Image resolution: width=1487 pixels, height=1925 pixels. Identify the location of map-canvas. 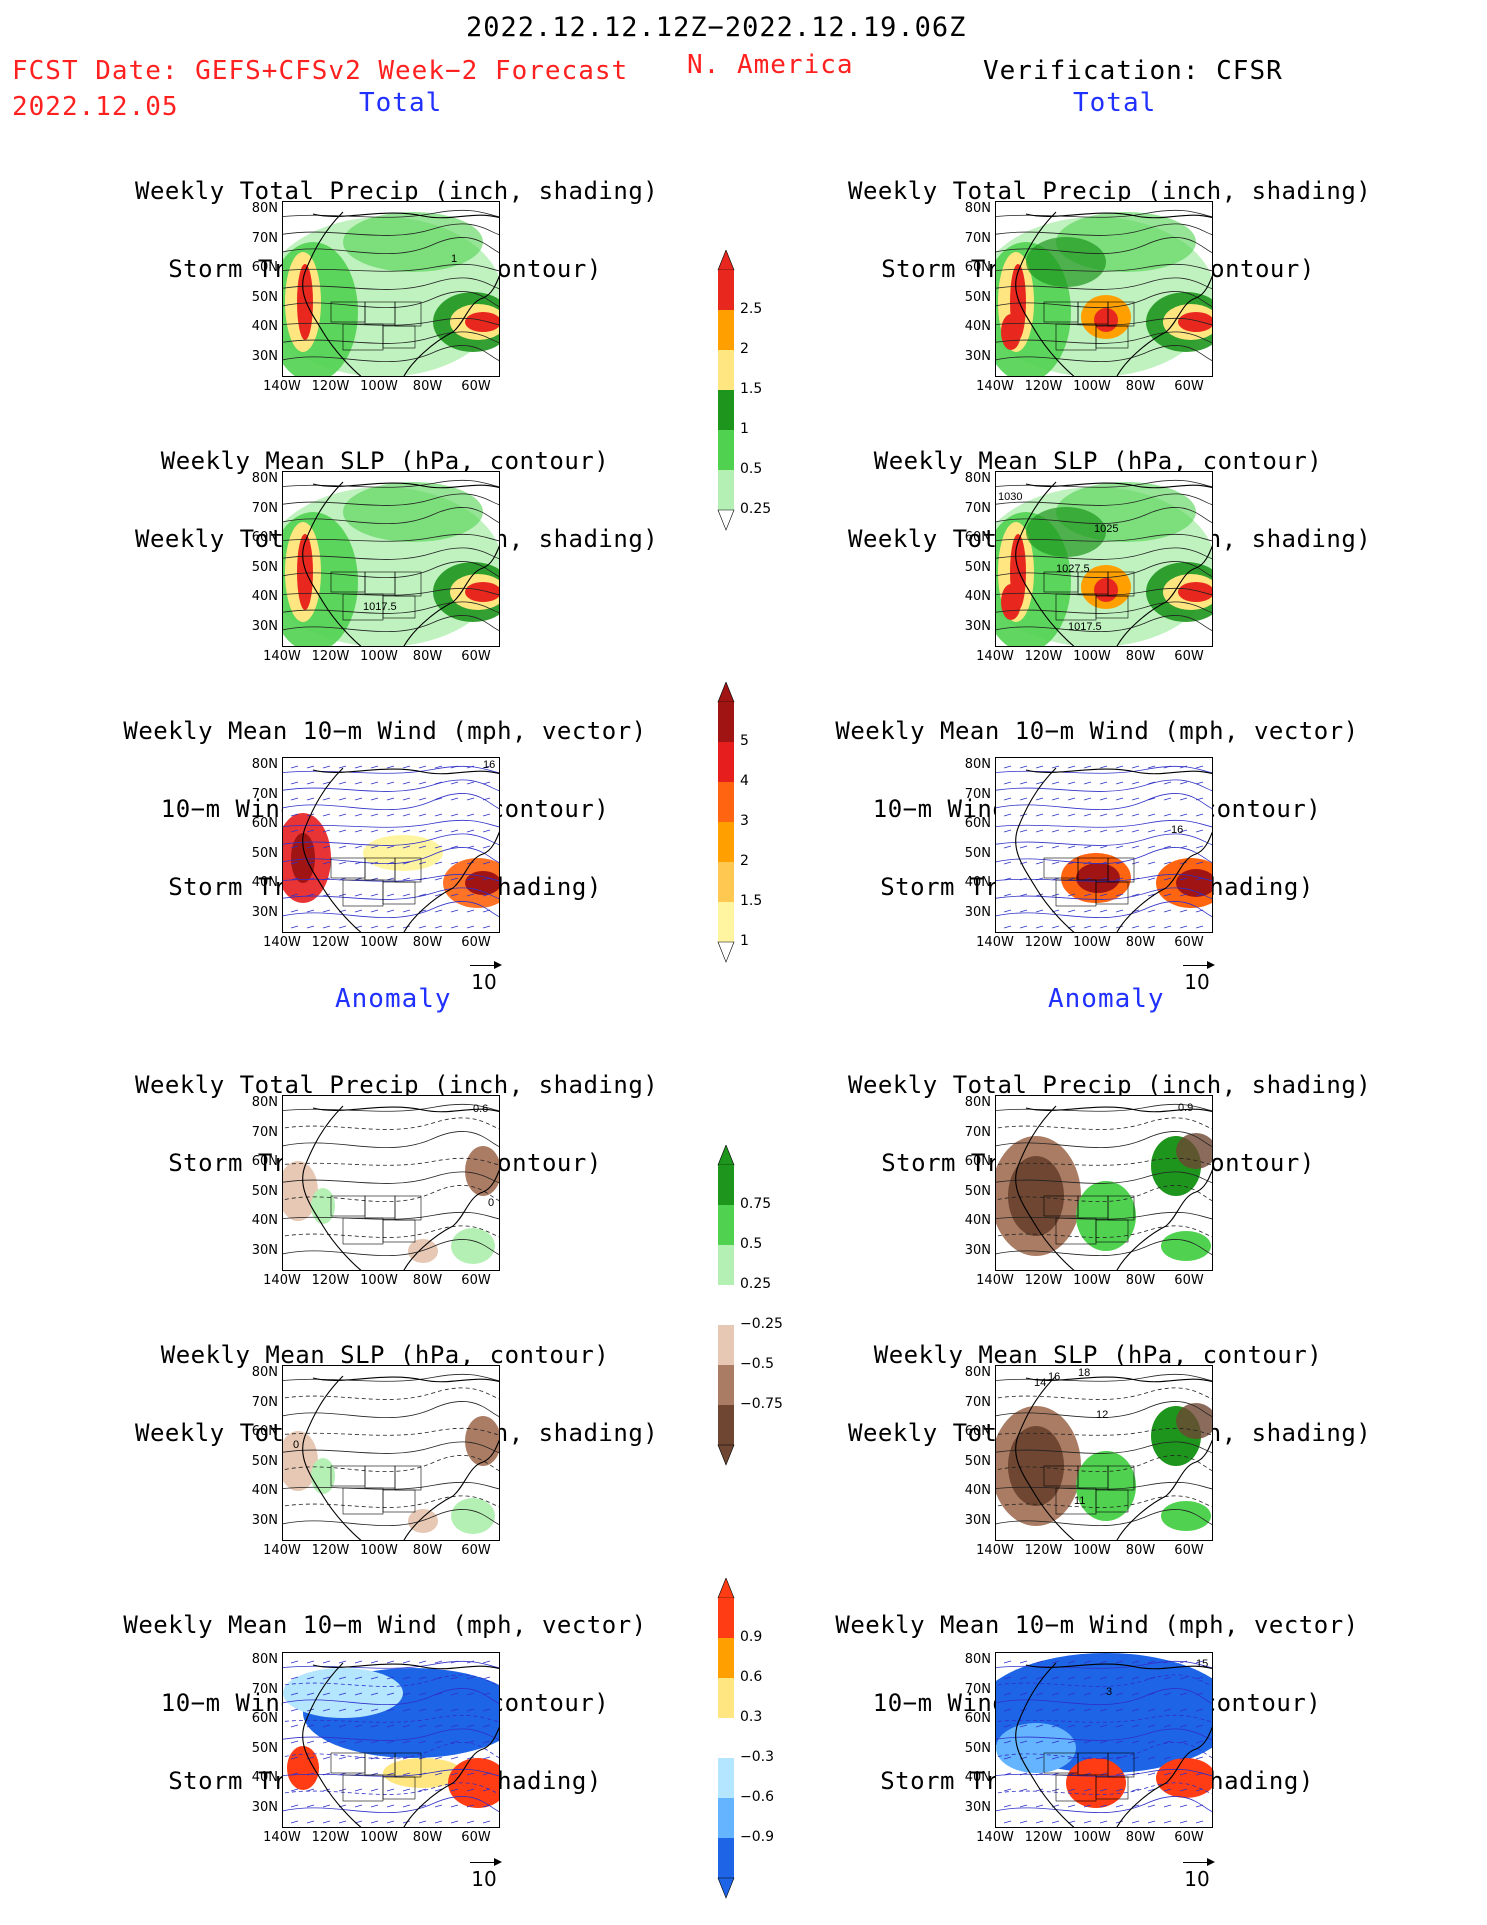
(1104, 289).